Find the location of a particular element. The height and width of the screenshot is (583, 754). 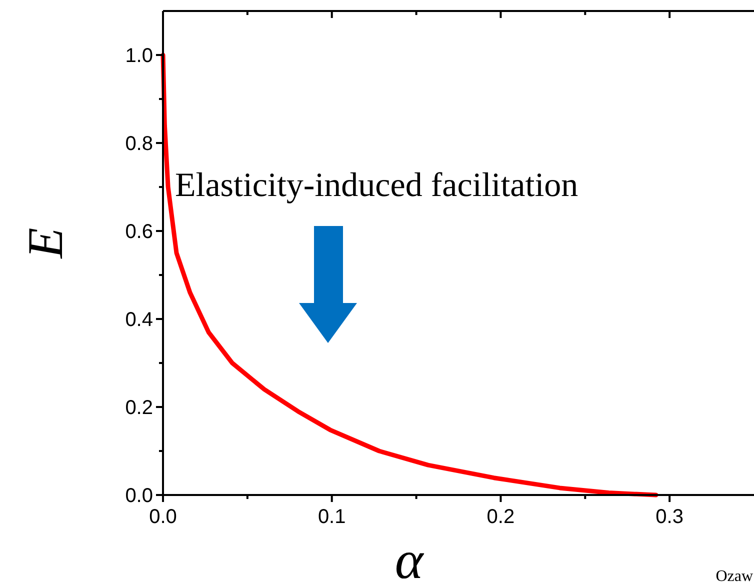

y-axis-title: E is located at coordinates (45, 244).